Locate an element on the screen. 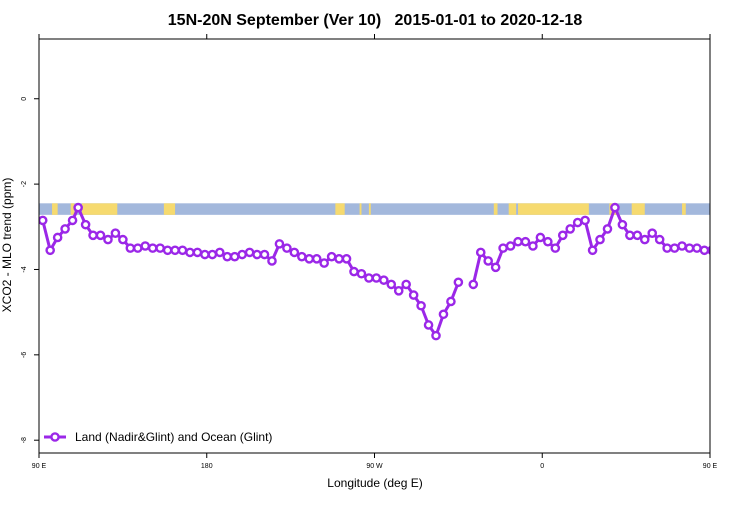 This screenshot has width=750, height=505. y-tick-label: -8 is located at coordinates (24, 440).